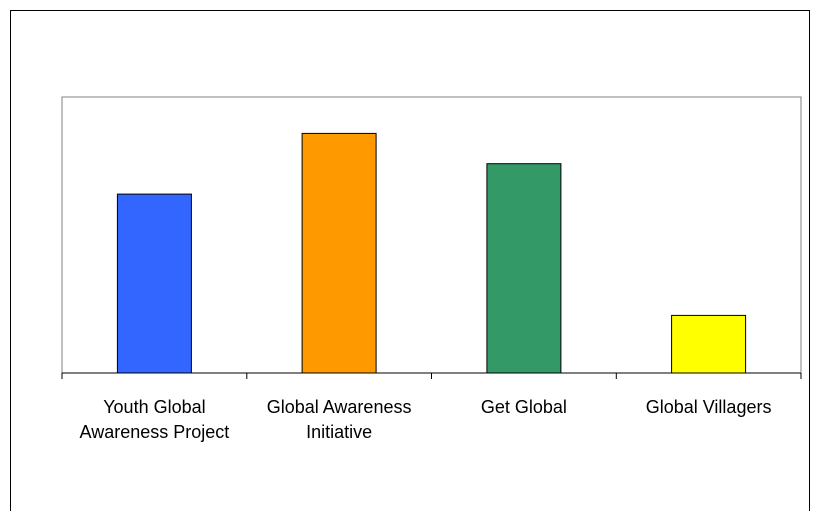  What do you see at coordinates (339, 419) in the screenshot?
I see `x-tick-label-2: Global Awareness Initiative` at bounding box center [339, 419].